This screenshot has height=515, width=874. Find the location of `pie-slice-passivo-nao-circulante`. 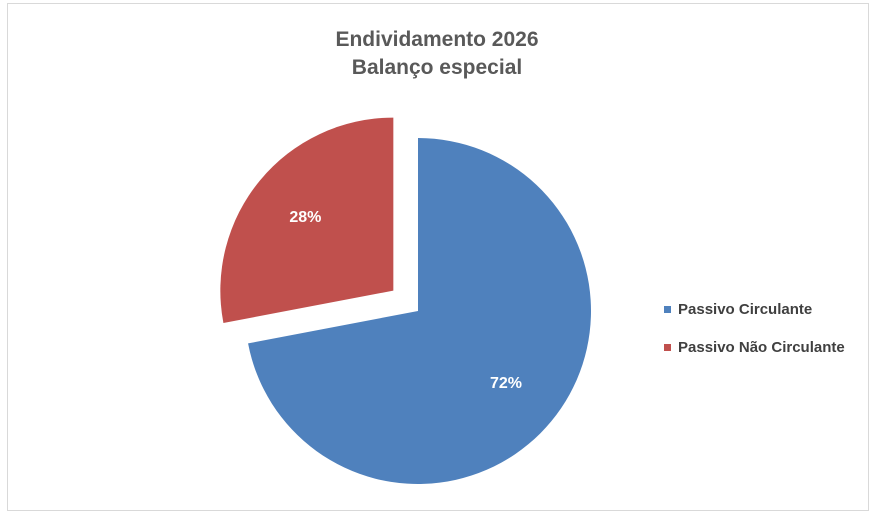

pie-slice-passivo-nao-circulante is located at coordinates (307, 220).